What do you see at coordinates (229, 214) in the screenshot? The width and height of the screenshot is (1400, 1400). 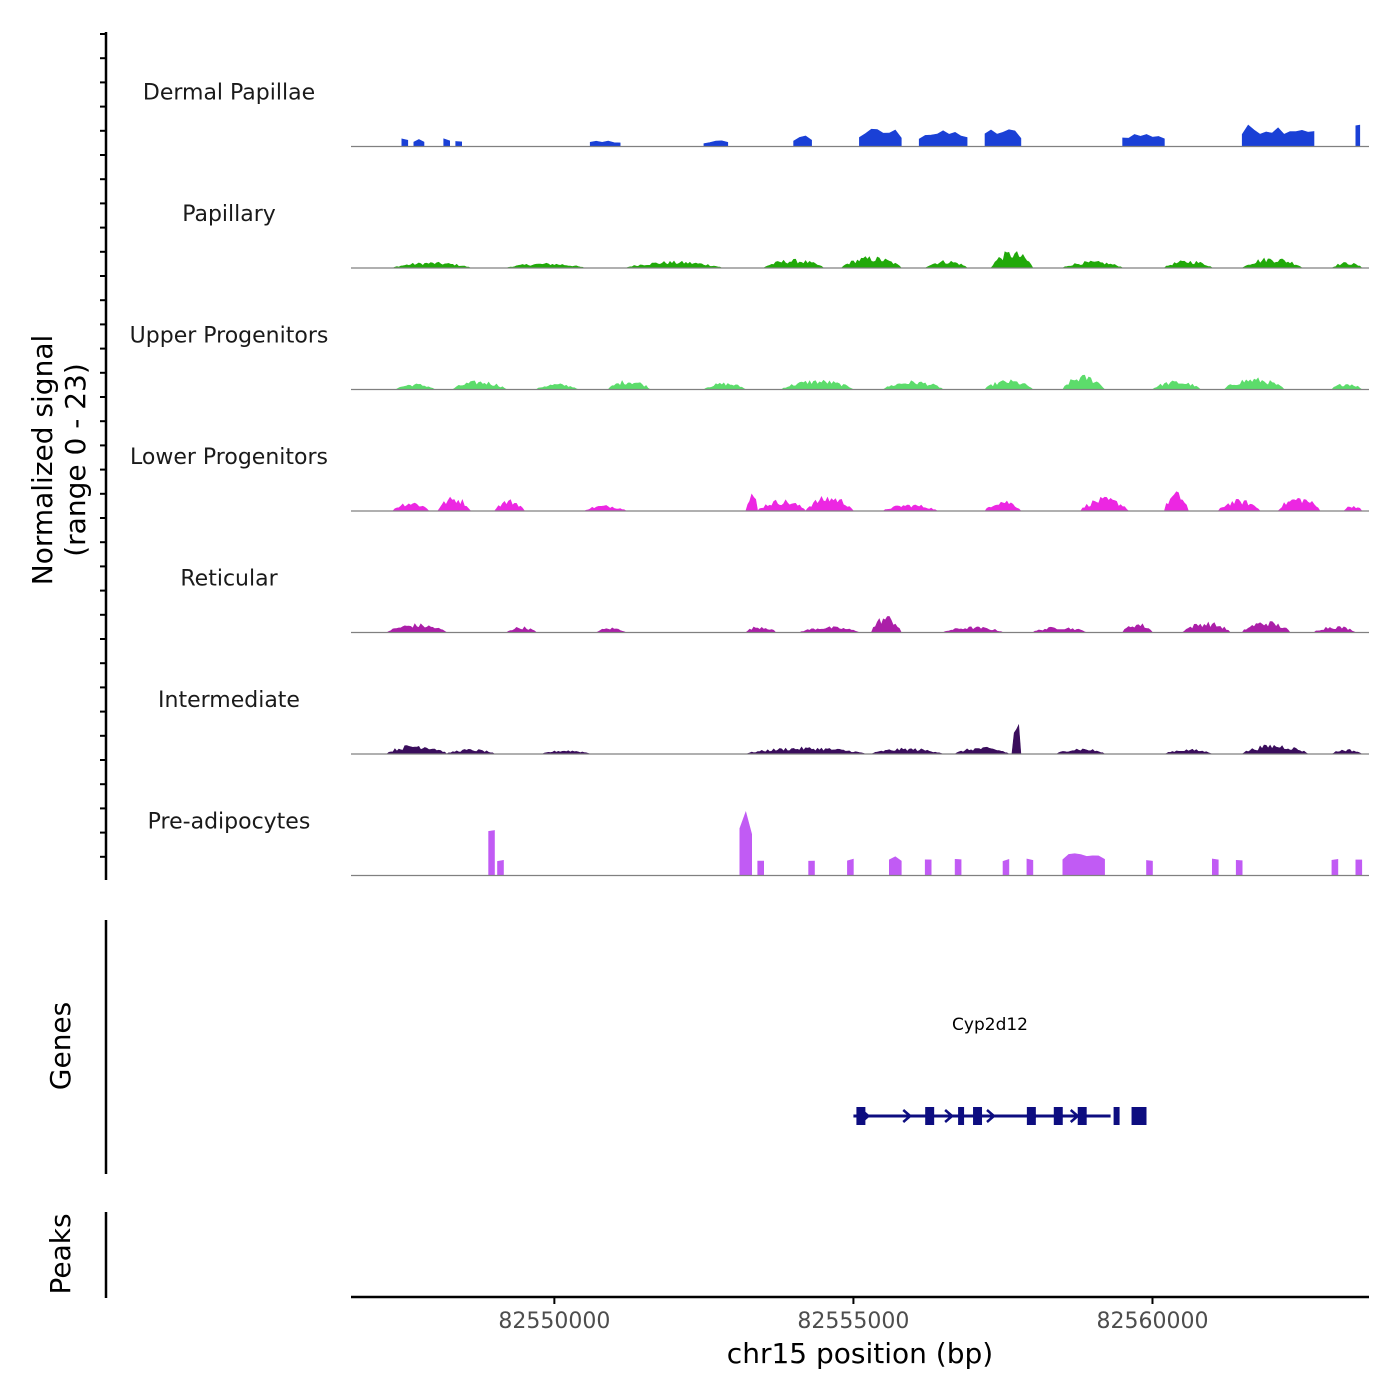 I see `track-label-papillary: Papillary` at bounding box center [229, 214].